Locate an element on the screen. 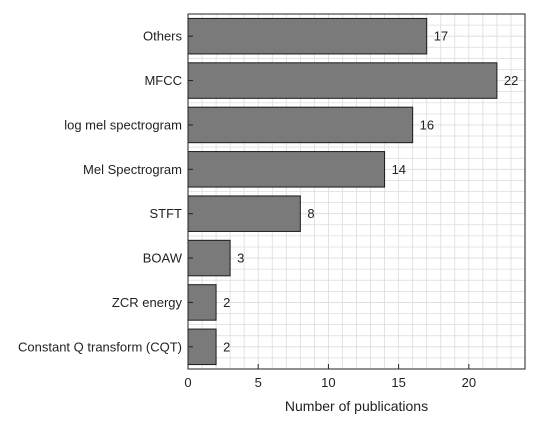 The width and height of the screenshot is (550, 428). x-tick-label: 0 is located at coordinates (187, 382).